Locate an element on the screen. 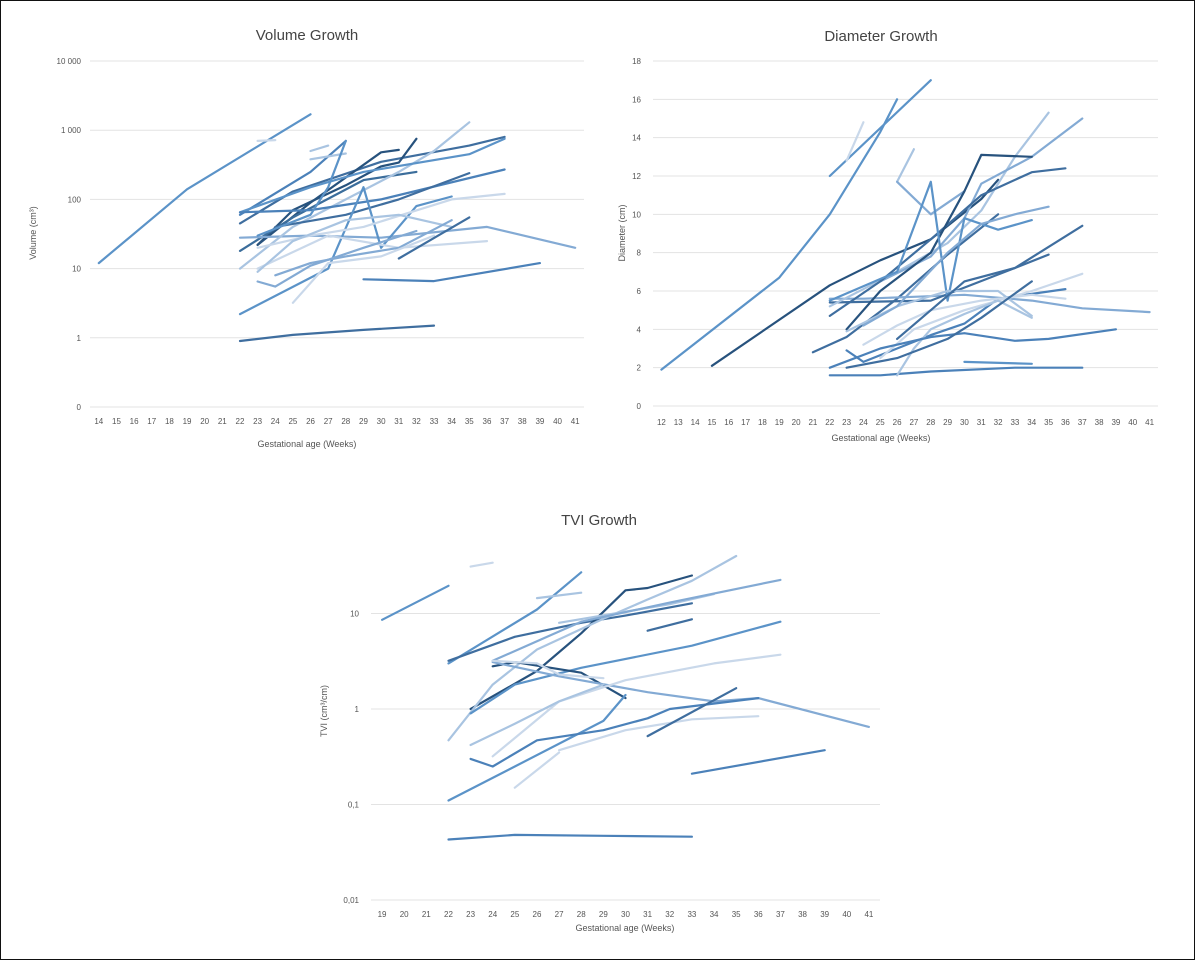 This screenshot has height=962, width=1197. y-axis-label: TVI (cm³/cm) is located at coordinates (324, 711).